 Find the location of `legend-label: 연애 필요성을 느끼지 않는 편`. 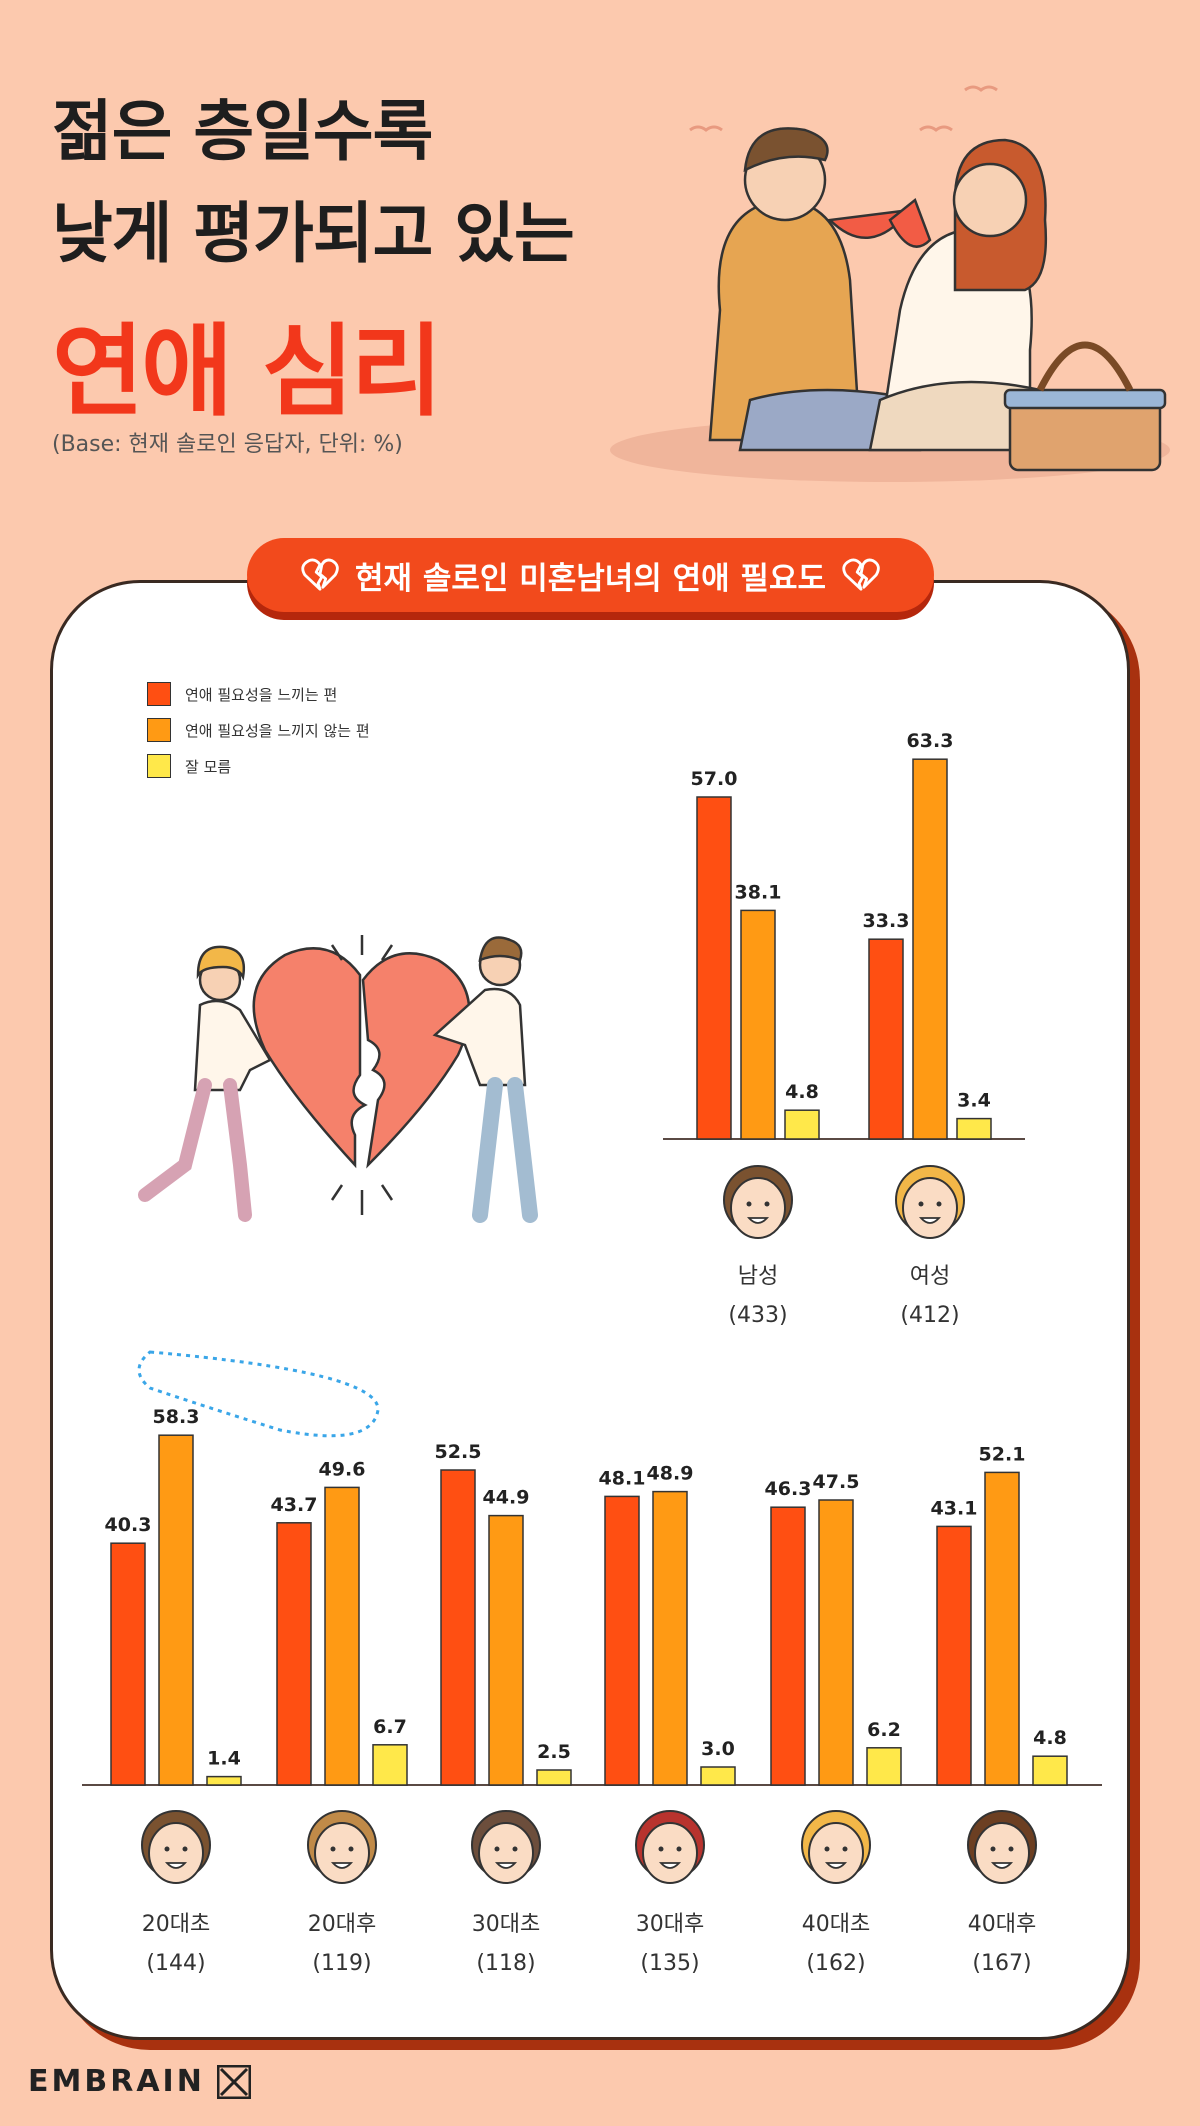

legend-label: 연애 필요성을 느끼지 않는 편 is located at coordinates (277, 730).